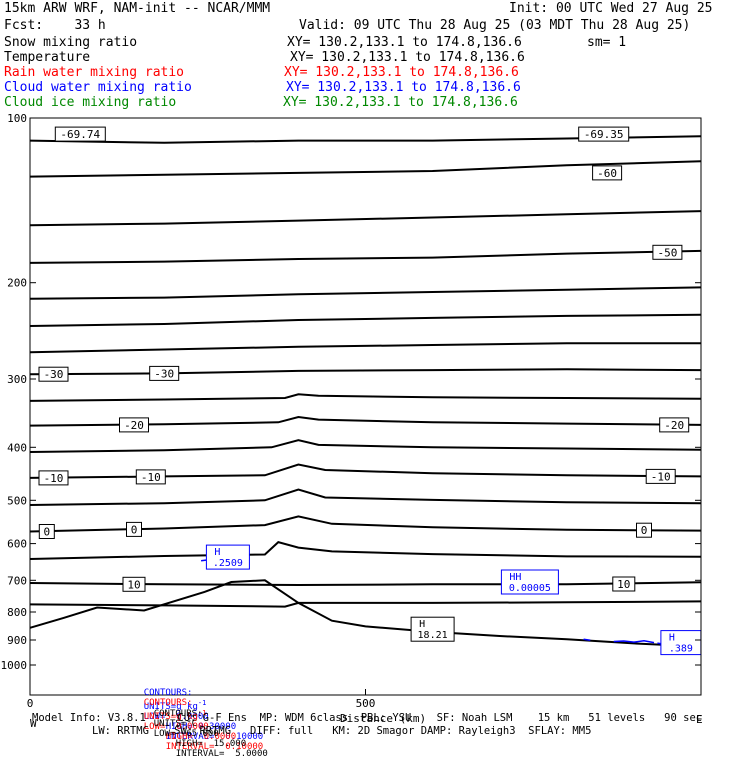  Describe the element at coordinates (55, 25) in the screenshot. I see `forecast-hour: Fcst: 33 h` at that location.